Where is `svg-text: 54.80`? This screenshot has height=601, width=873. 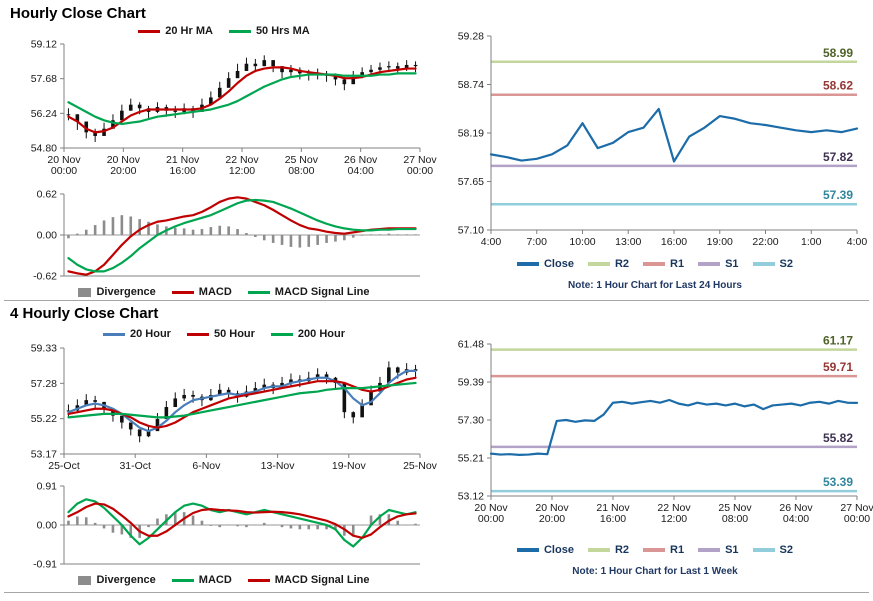
svg-text: 54.80 is located at coordinates (44, 149).